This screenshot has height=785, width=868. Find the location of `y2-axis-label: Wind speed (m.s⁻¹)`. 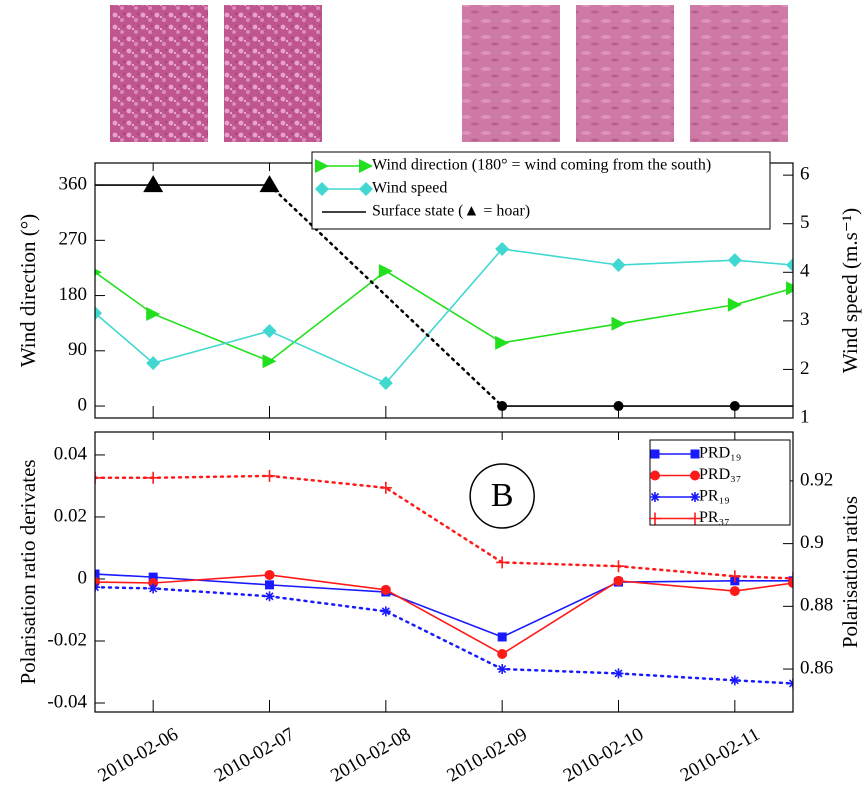

y2-axis-label: Wind speed (m.s⁻¹) is located at coordinates (850, 290).